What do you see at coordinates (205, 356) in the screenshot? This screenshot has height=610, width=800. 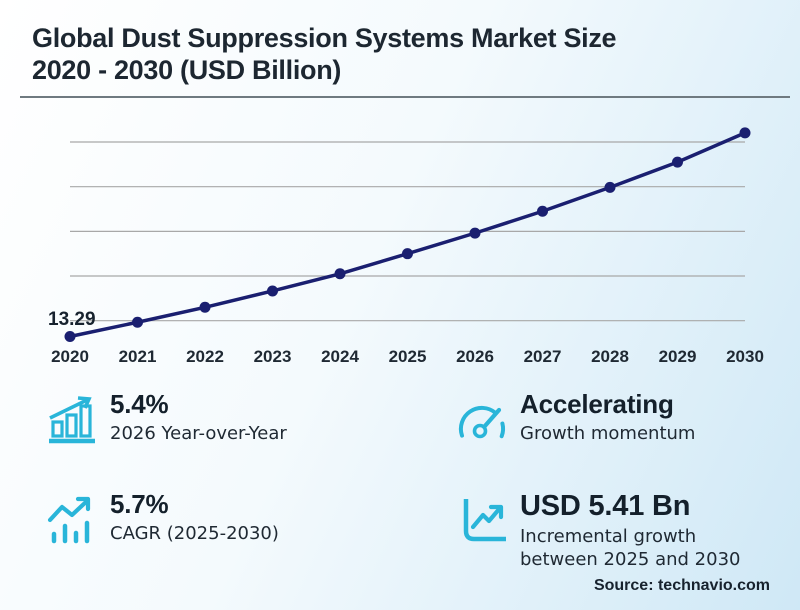 I see `x-axis-label: 2022` at bounding box center [205, 356].